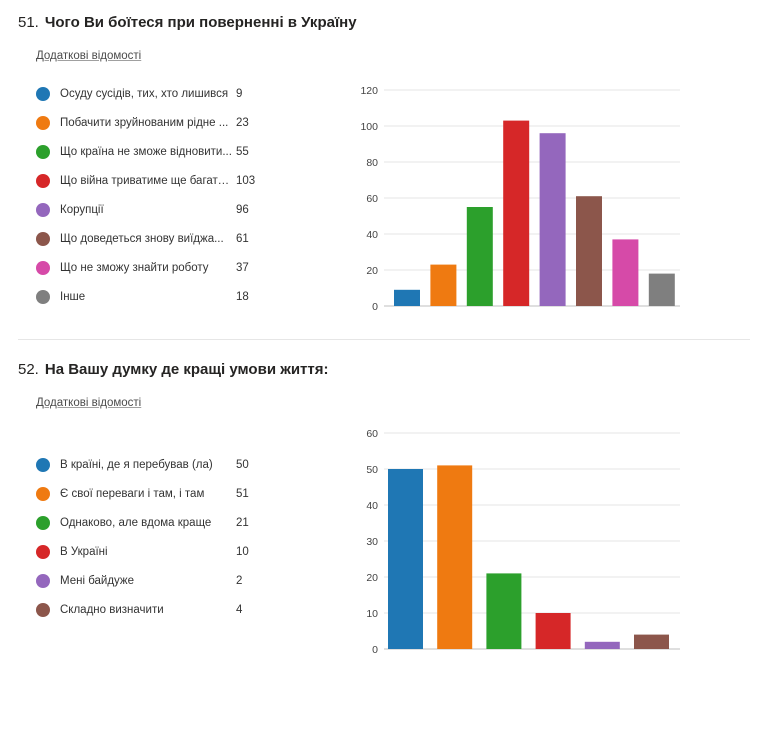 The height and width of the screenshot is (743, 768). What do you see at coordinates (242, 268) in the screenshot?
I see `legend-count: 37` at bounding box center [242, 268].